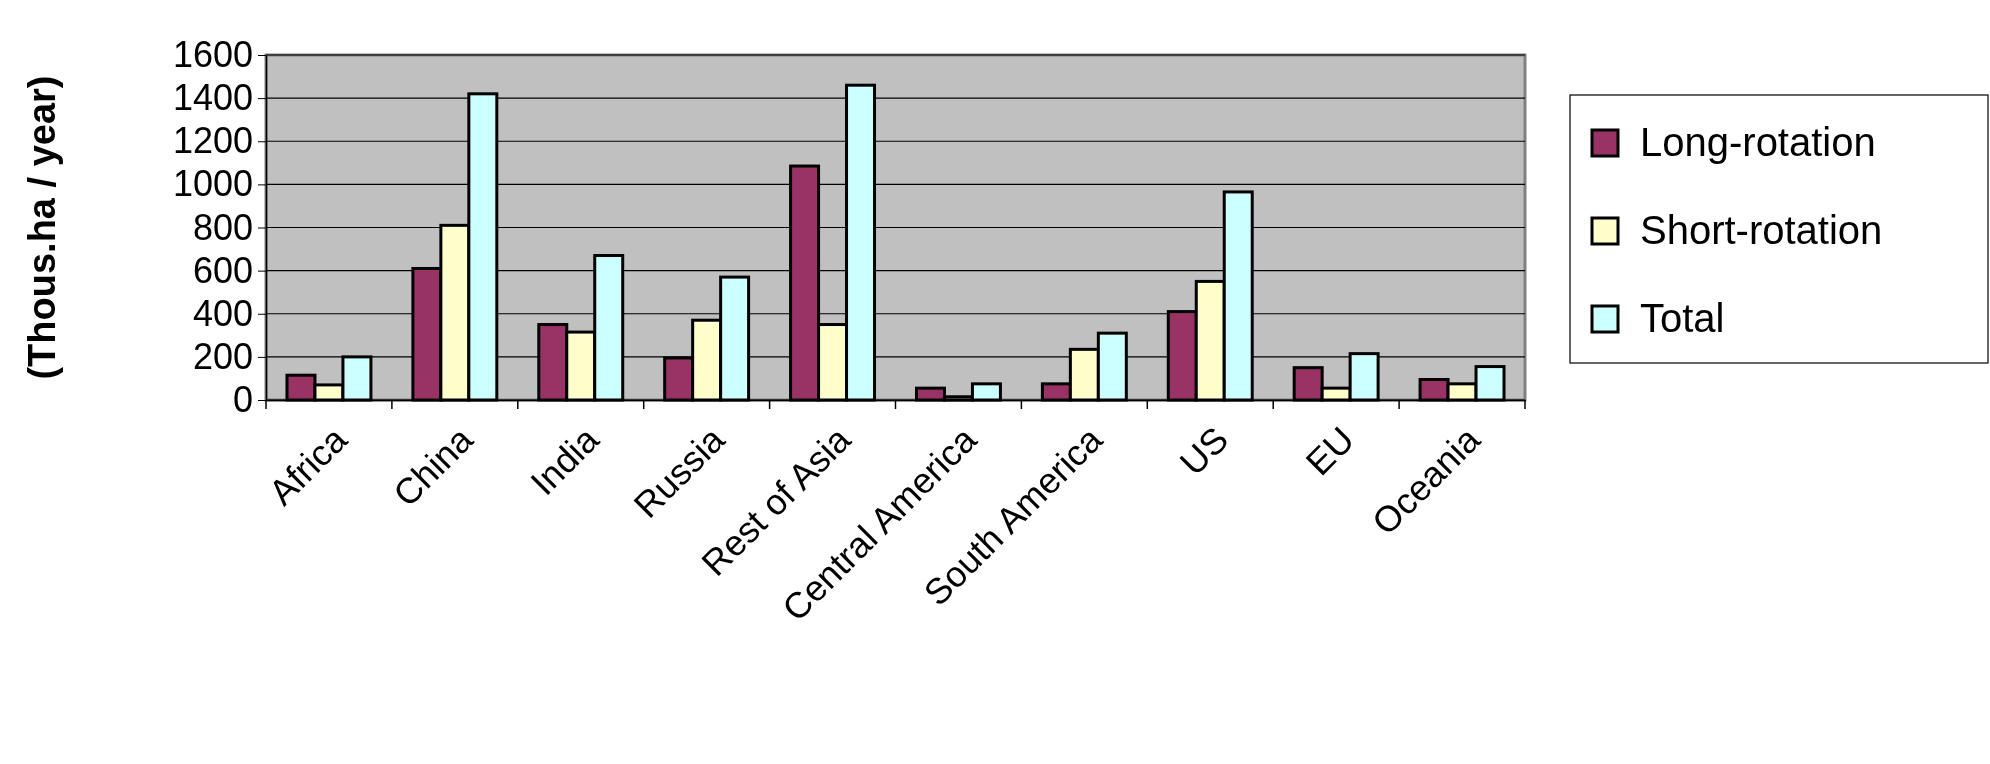  I want to click on y-tick-label: 400, so click(222, 313).